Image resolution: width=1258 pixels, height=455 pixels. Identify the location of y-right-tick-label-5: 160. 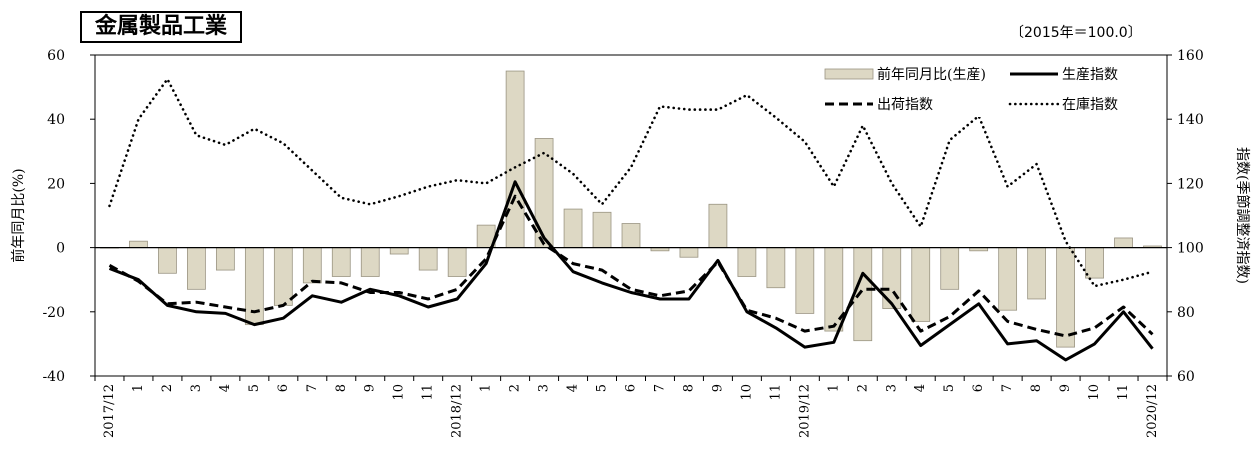
(1190, 56).